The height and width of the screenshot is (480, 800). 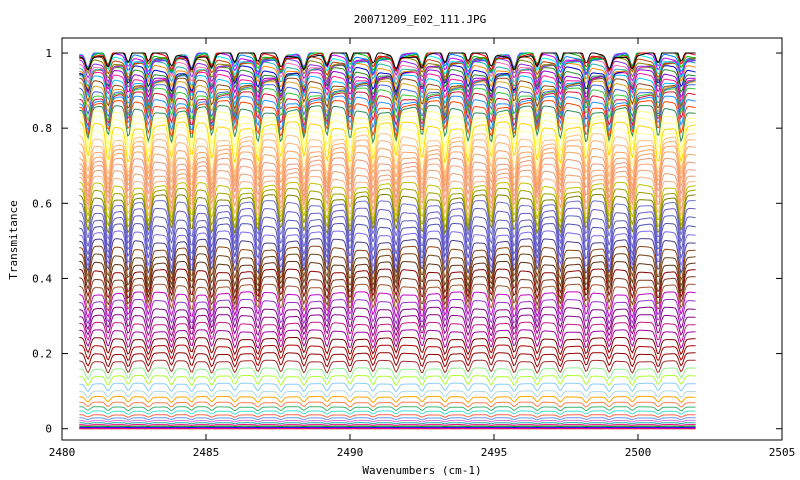 I want to click on x-tick-label: 2485, so click(x=206, y=452).